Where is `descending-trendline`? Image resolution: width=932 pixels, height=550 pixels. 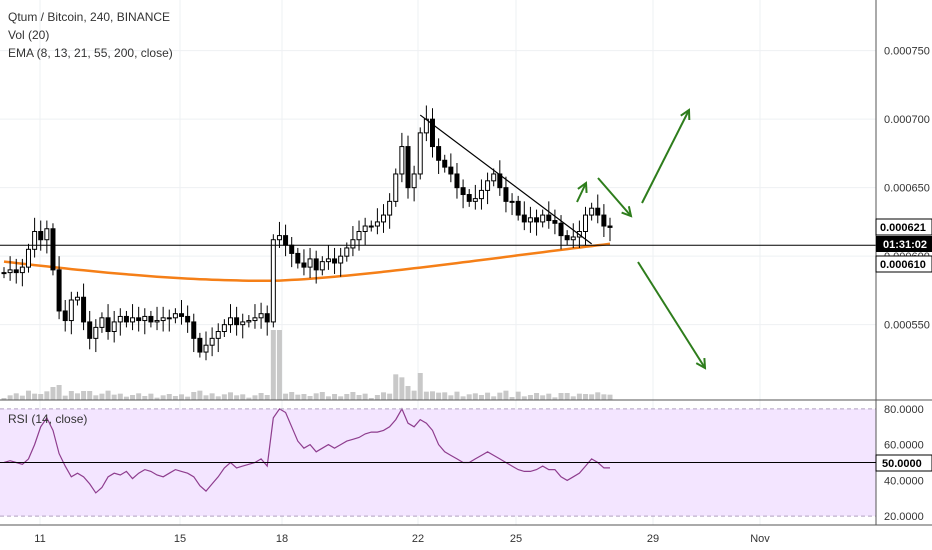
descending-trendline is located at coordinates (505, 179).